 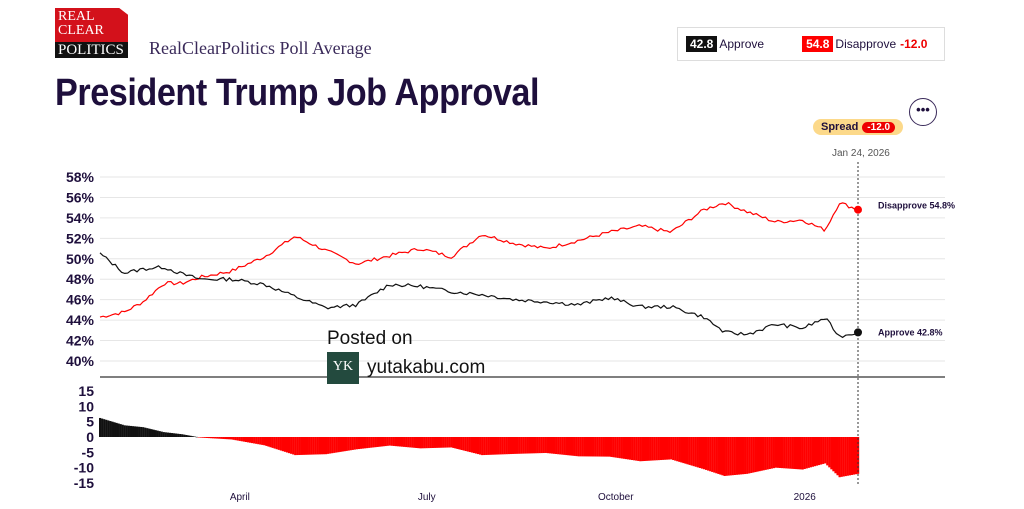 I want to click on current-date: Jan 24, 2026, so click(x=861, y=153).